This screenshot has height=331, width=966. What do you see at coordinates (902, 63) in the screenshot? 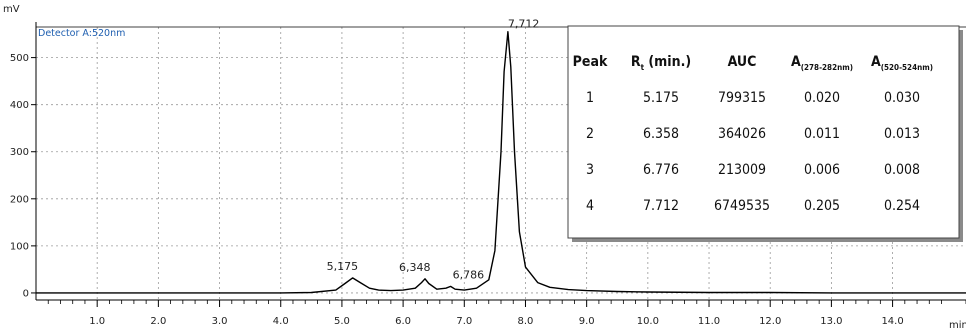
I see `table-header-cell: A(520-524nm)` at bounding box center [902, 63].